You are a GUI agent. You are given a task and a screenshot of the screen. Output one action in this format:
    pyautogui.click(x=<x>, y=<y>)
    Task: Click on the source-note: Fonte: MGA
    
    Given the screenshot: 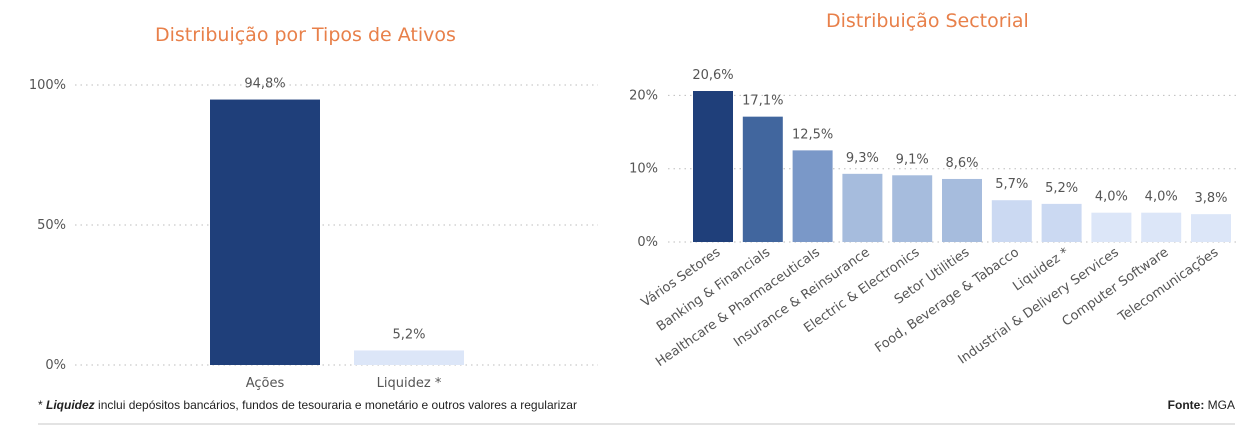 What is the action you would take?
    pyautogui.click(x=1201, y=405)
    